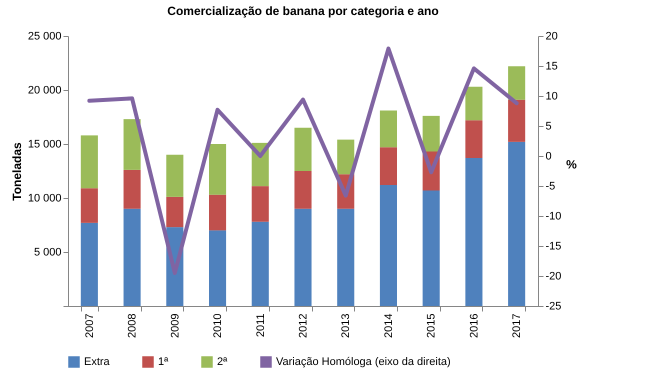  What do you see at coordinates (363, 362) in the screenshot?
I see `legend-label: Variação Homóloga (eixo da direita)` at bounding box center [363, 362].